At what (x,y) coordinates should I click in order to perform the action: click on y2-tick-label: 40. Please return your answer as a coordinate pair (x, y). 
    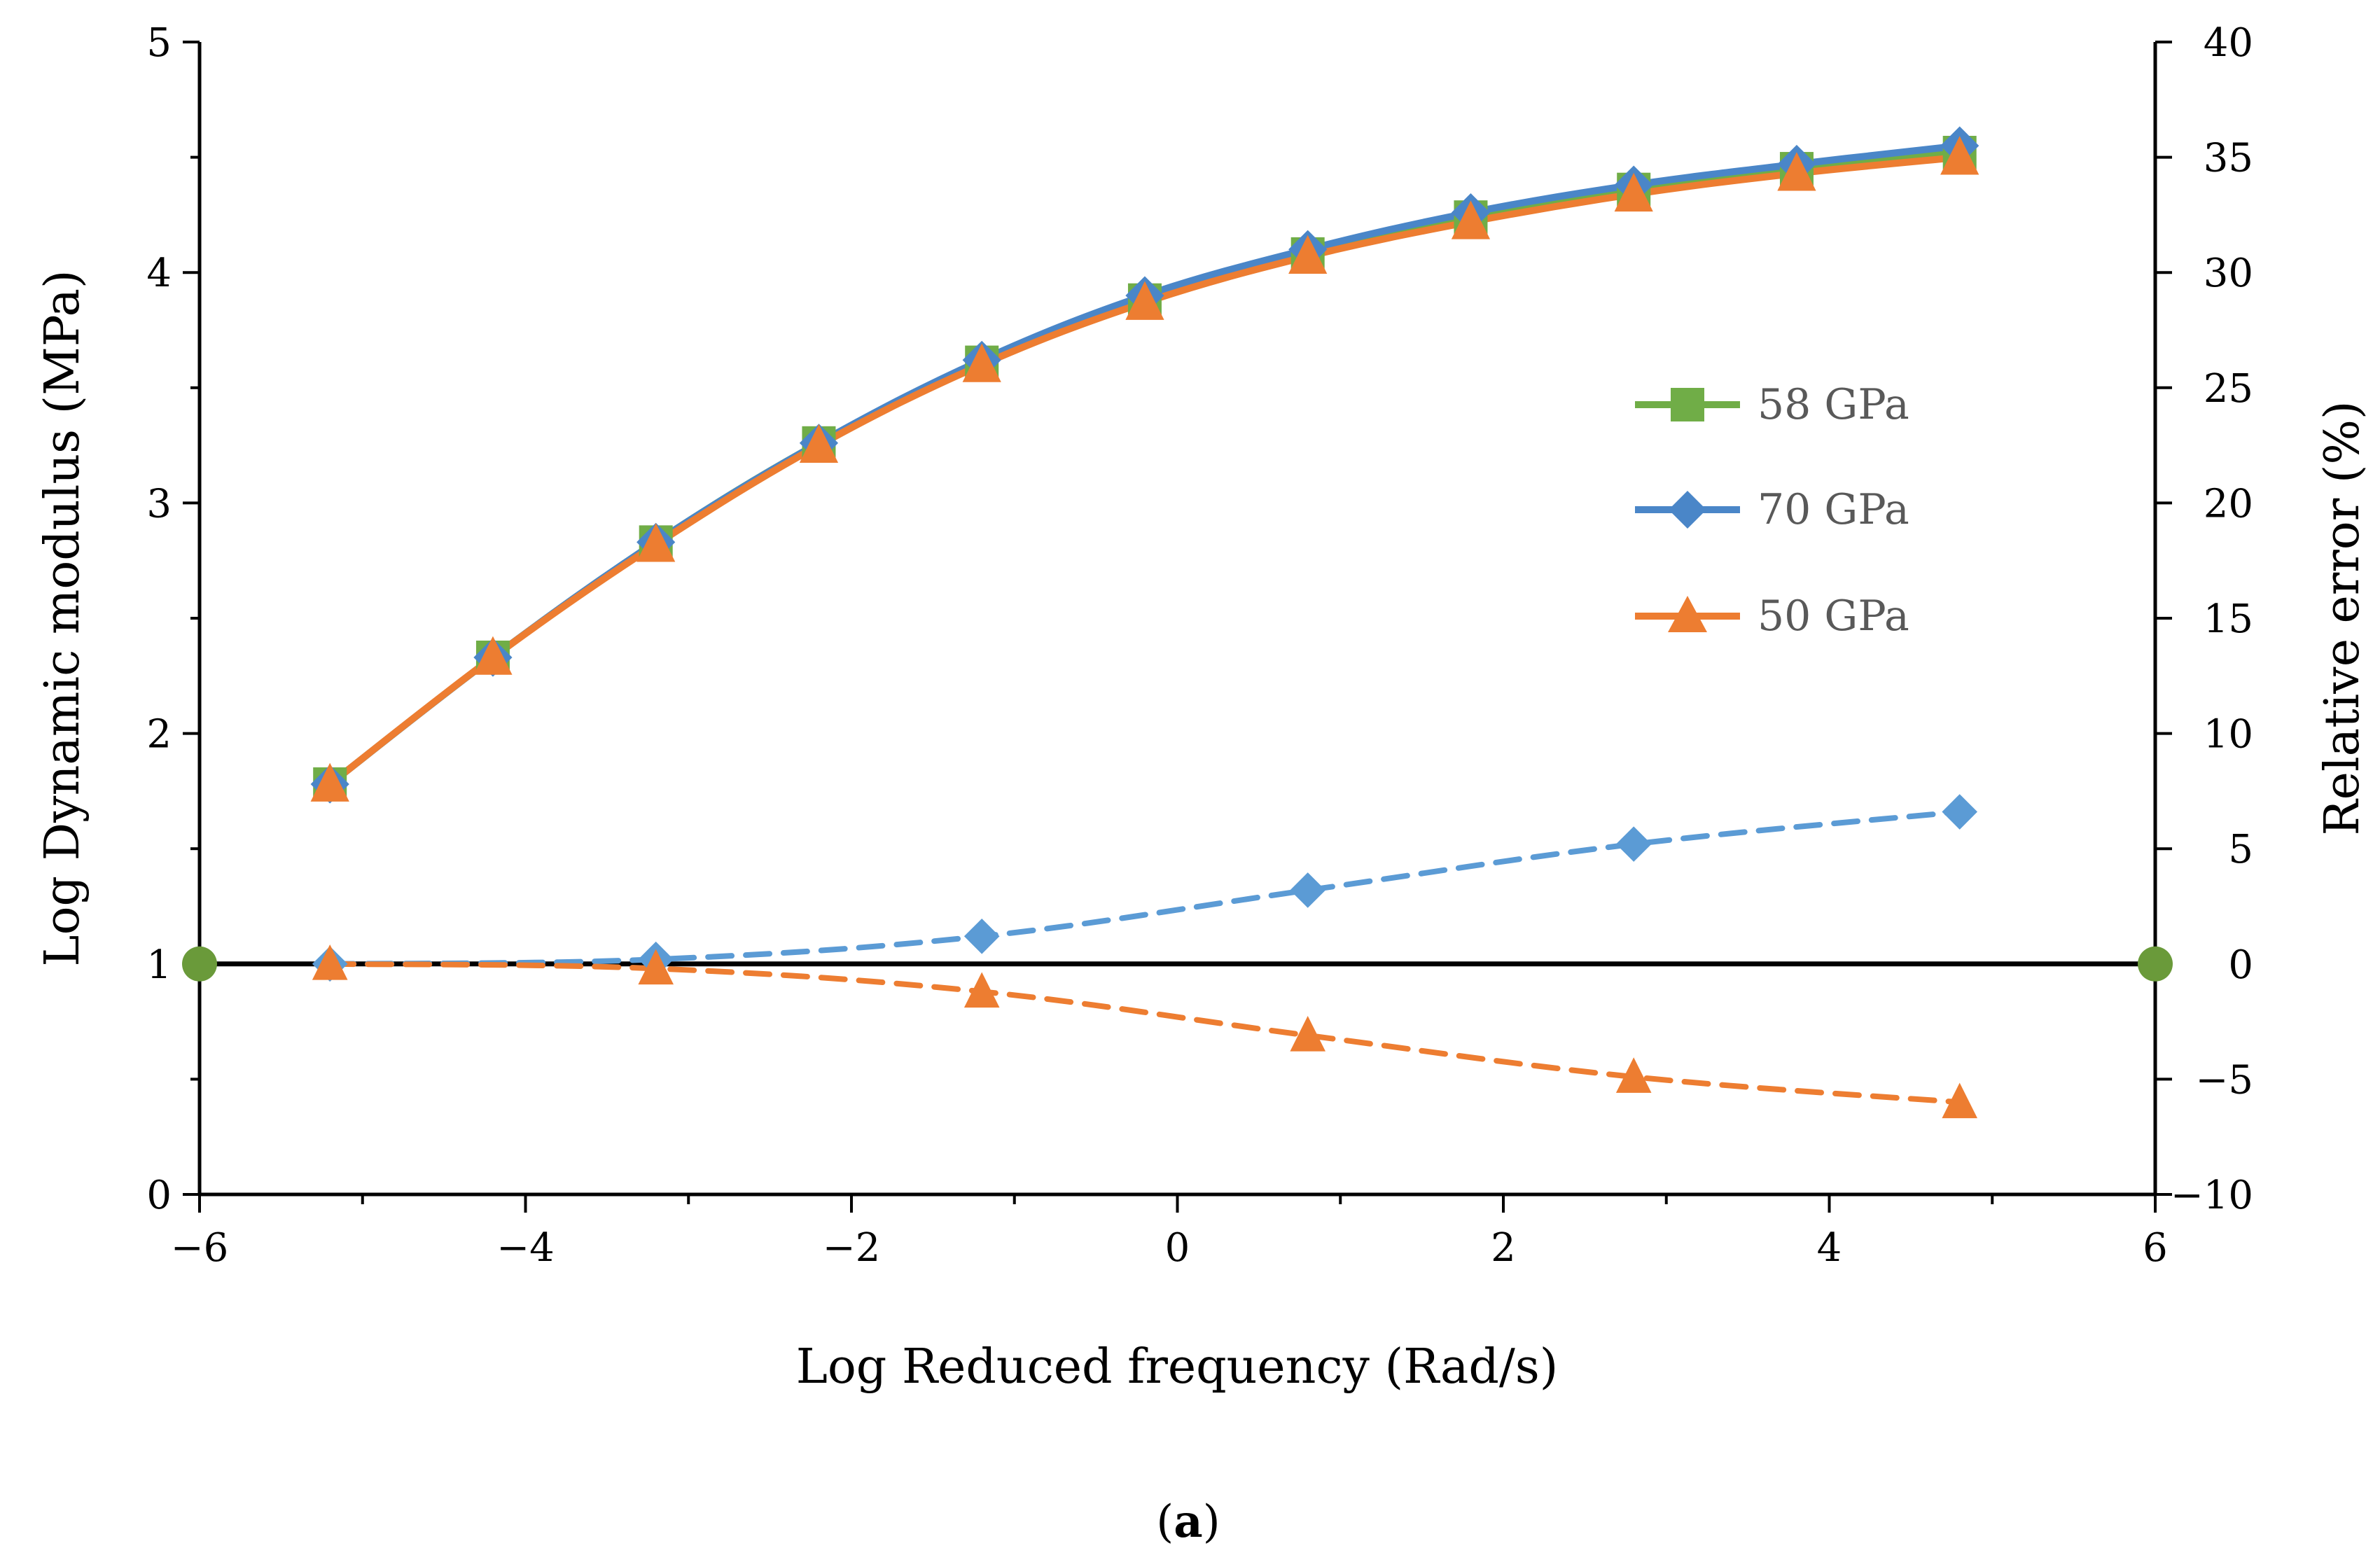
    Looking at the image, I should click on (2228, 43).